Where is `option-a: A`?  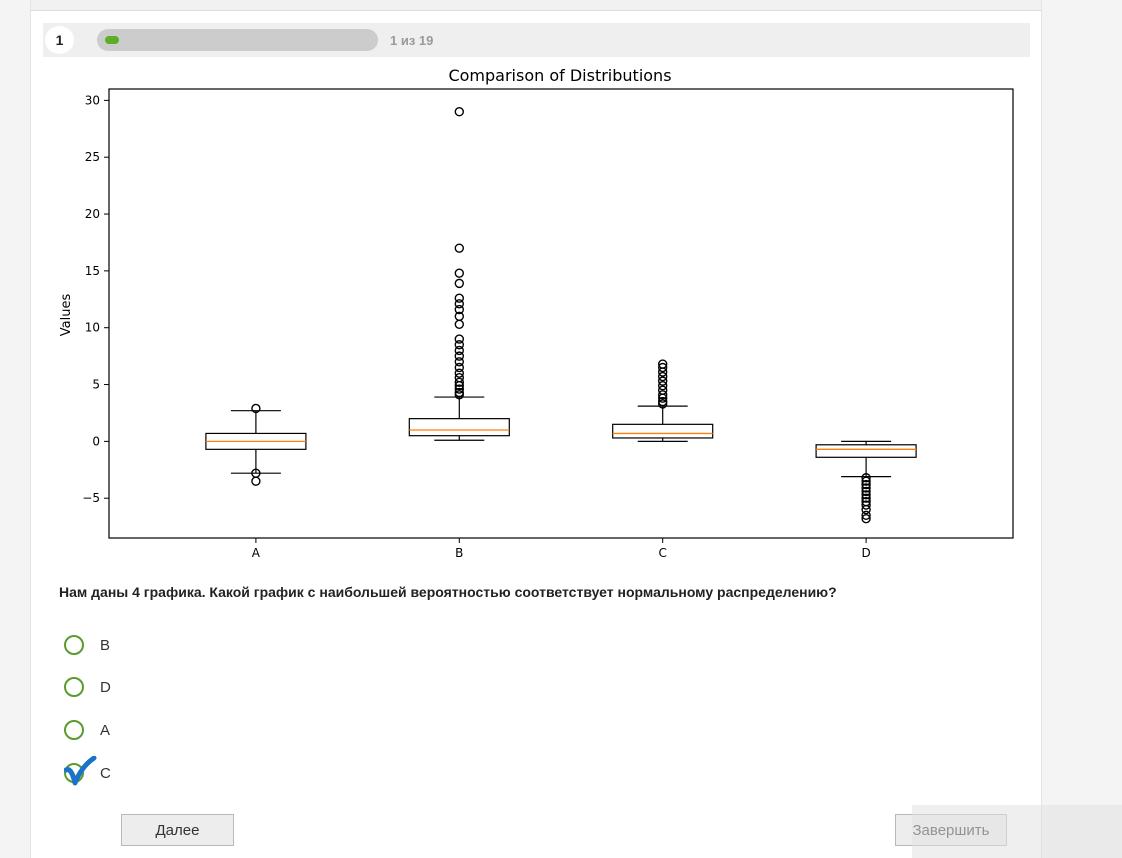 option-a: A is located at coordinates (87, 730).